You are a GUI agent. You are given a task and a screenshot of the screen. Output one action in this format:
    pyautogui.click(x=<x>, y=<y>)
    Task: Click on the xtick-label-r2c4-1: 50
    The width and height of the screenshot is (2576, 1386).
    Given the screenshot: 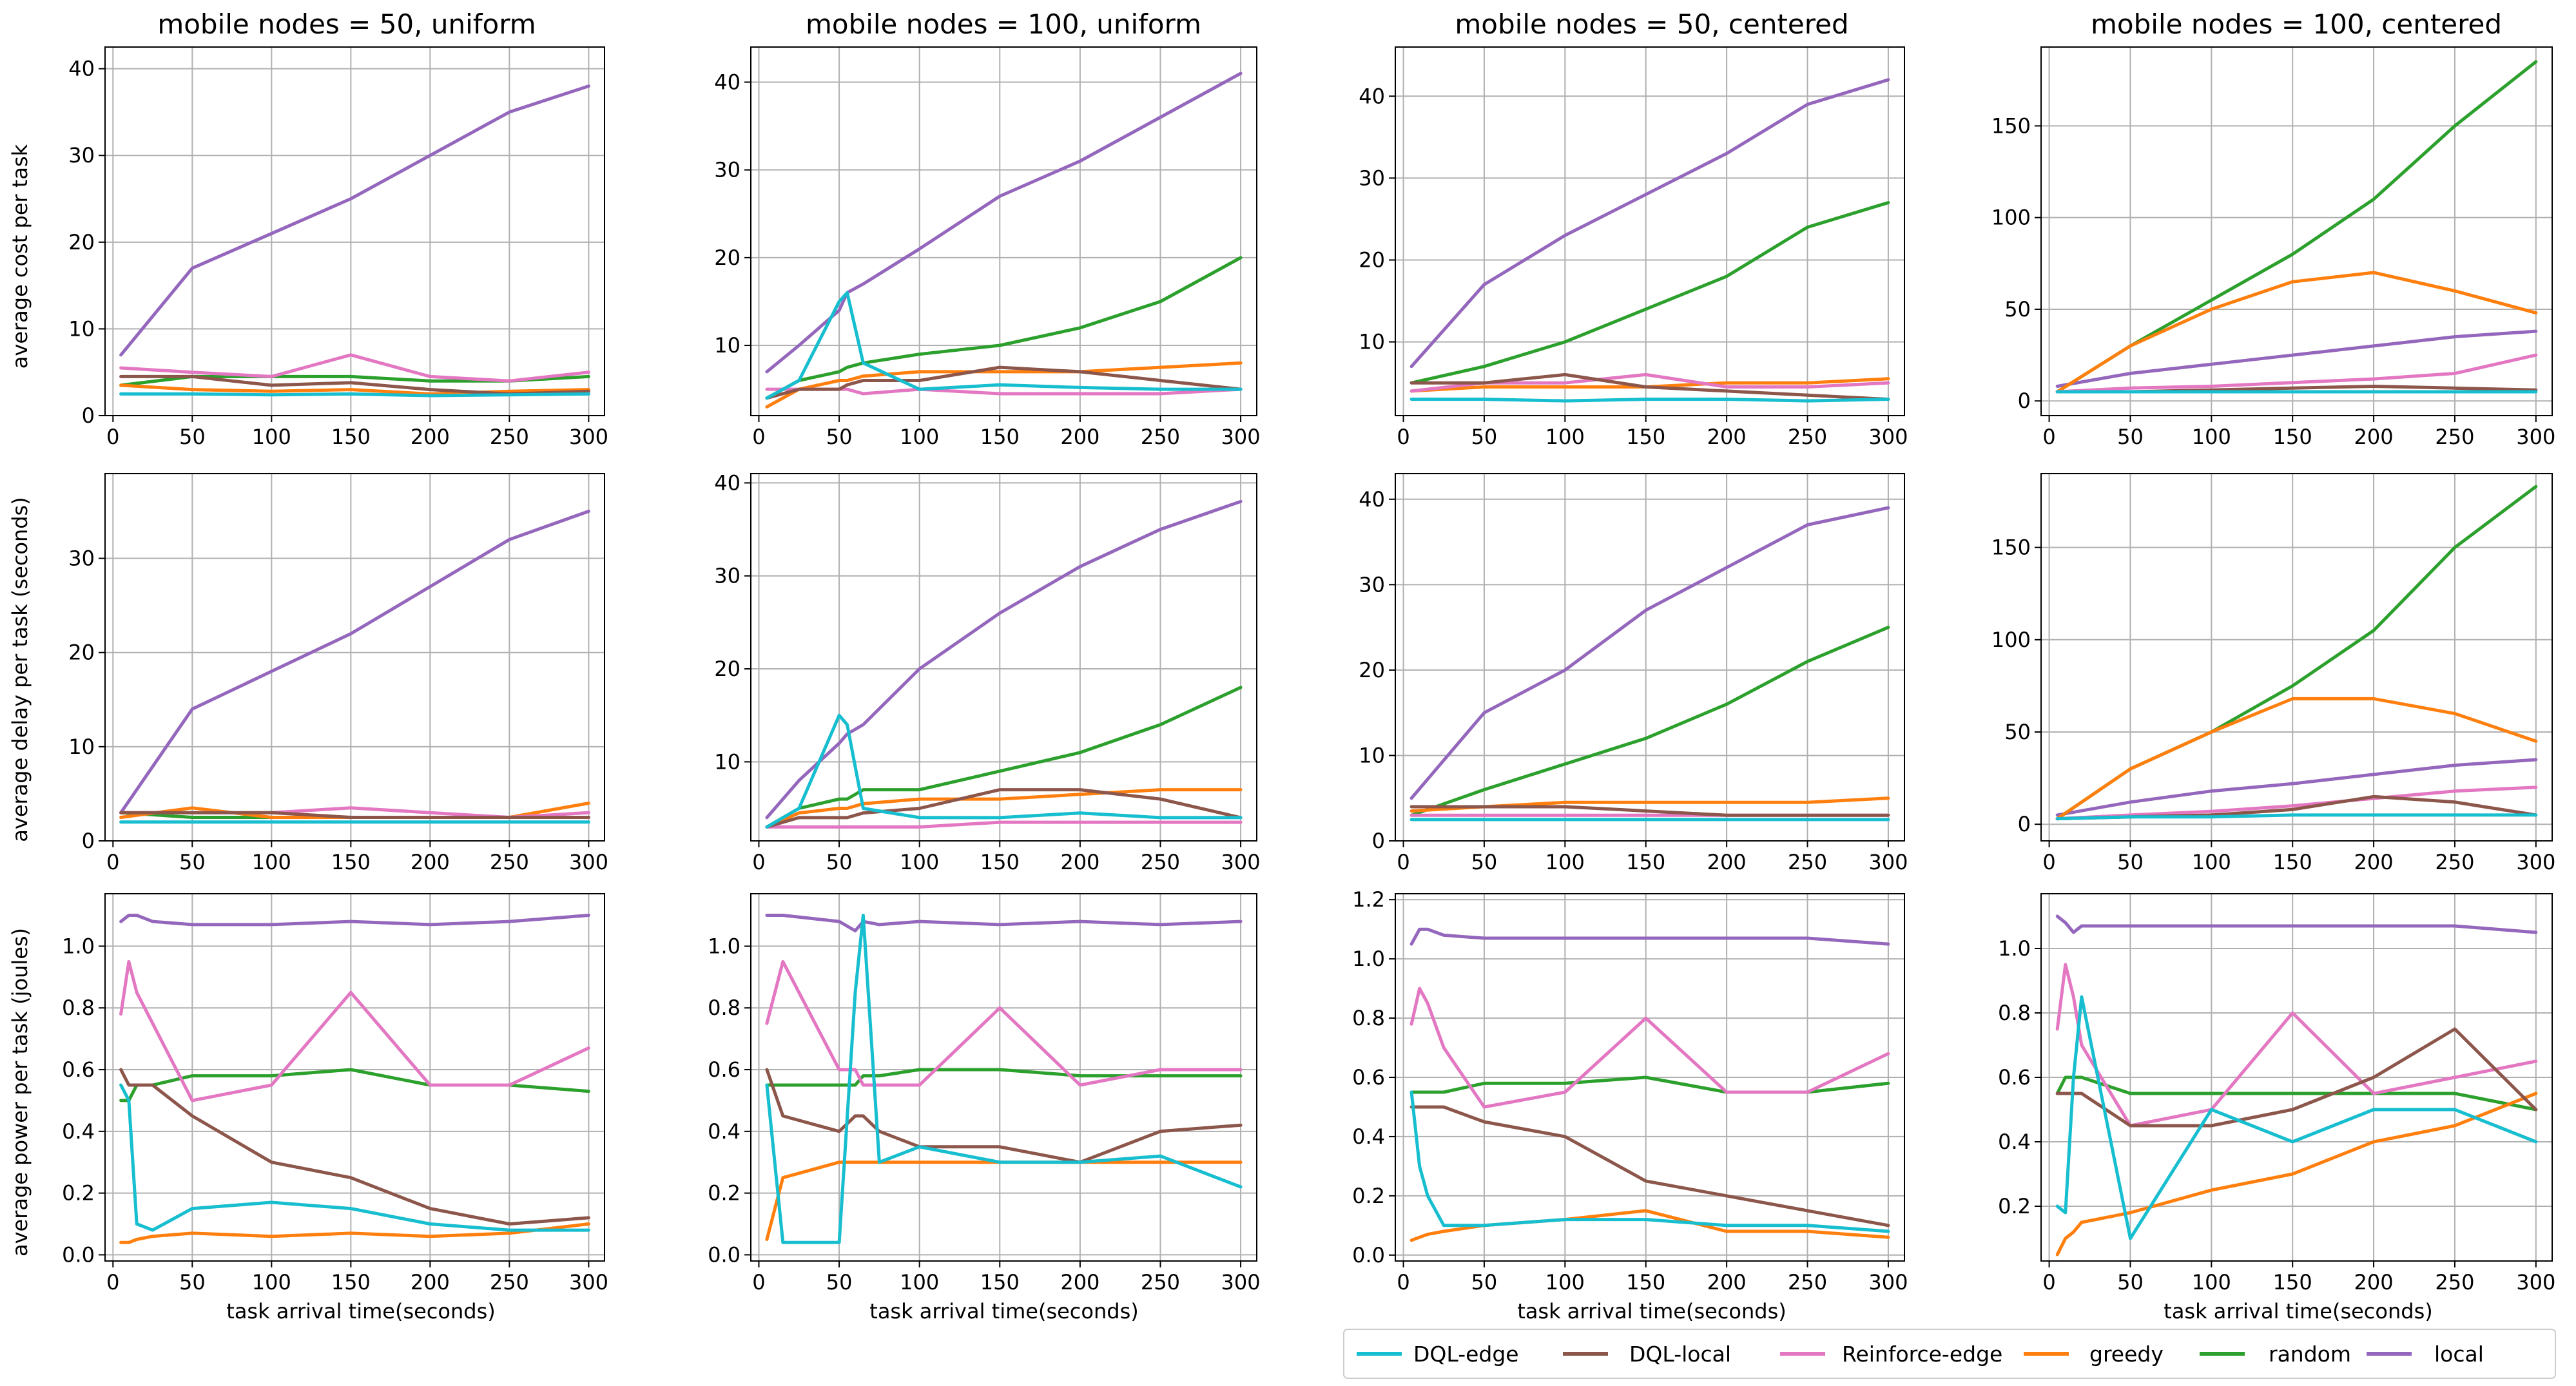 What is the action you would take?
    pyautogui.click(x=2130, y=862)
    